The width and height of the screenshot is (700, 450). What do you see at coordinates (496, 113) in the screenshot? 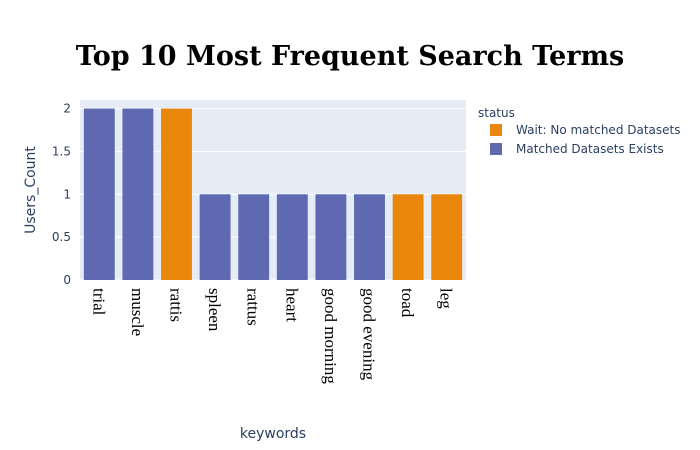
I see `legend-title: status` at bounding box center [496, 113].